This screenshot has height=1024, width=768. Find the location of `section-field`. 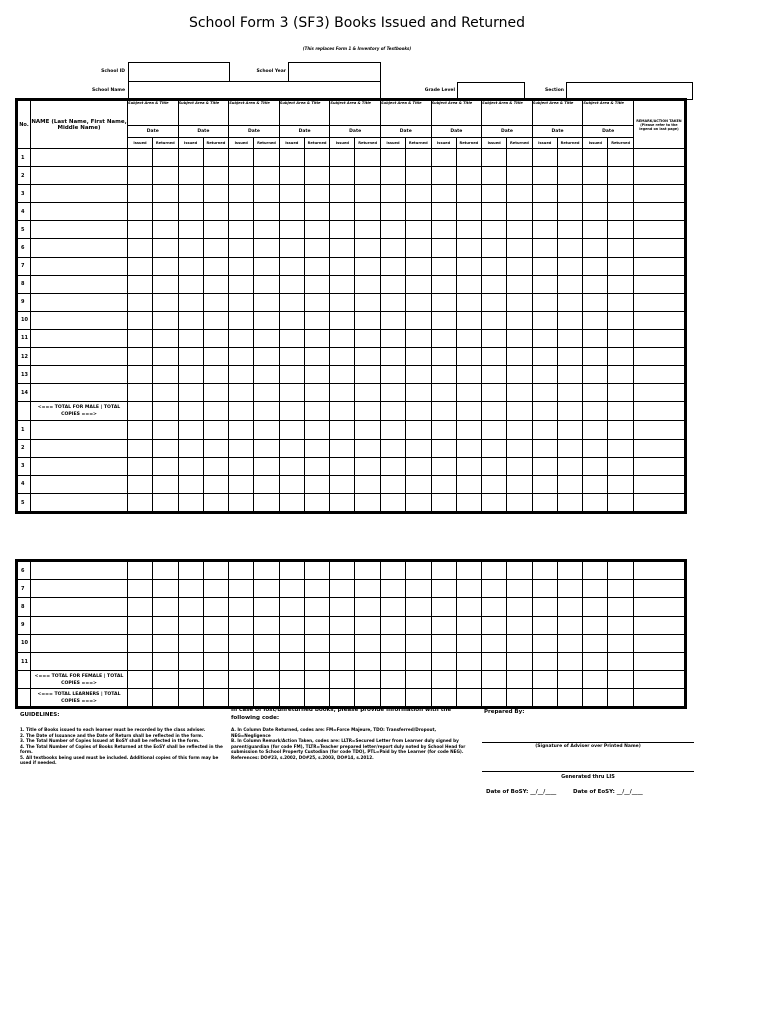

section-field is located at coordinates (629, 91).